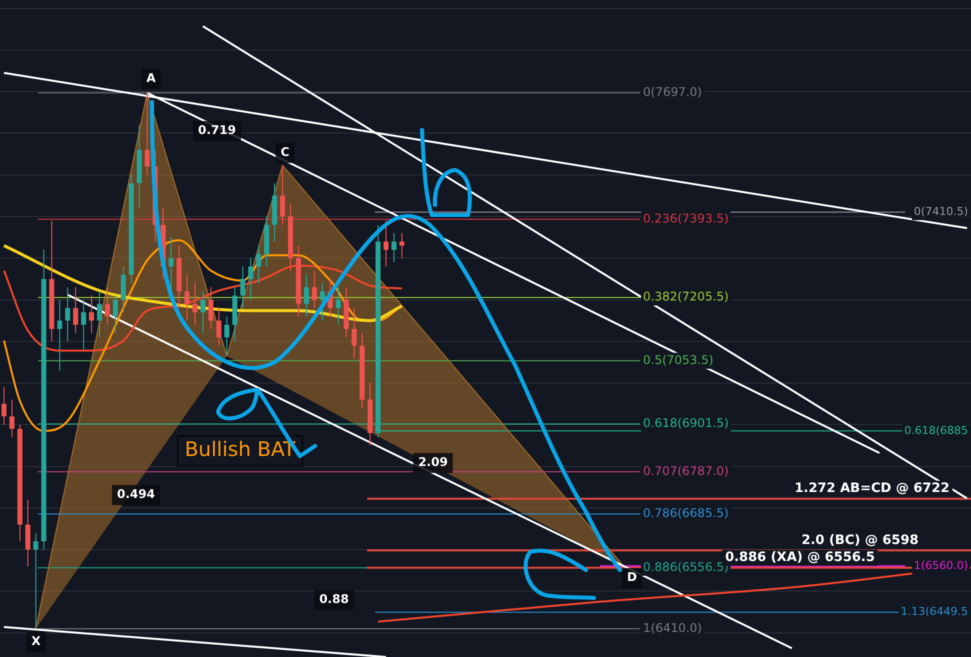  I want to click on ref-line-label: 0.5(7053.5), so click(678, 359).